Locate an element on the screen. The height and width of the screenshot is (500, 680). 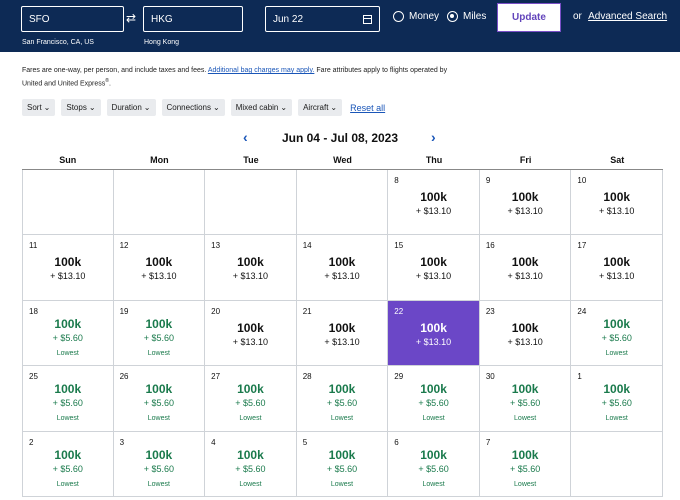
day-number: 6 is located at coordinates (396, 442).